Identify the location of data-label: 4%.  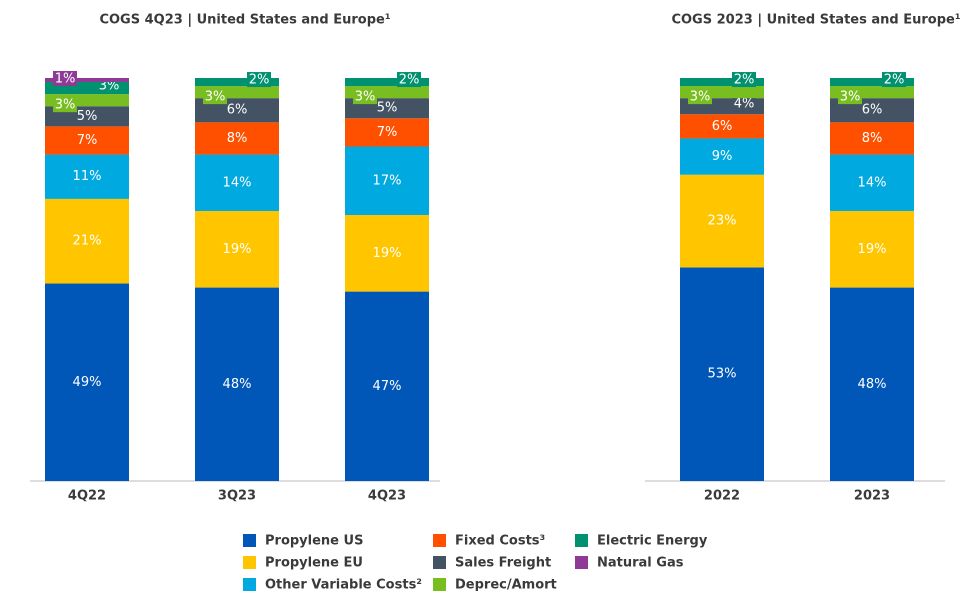
(744, 104).